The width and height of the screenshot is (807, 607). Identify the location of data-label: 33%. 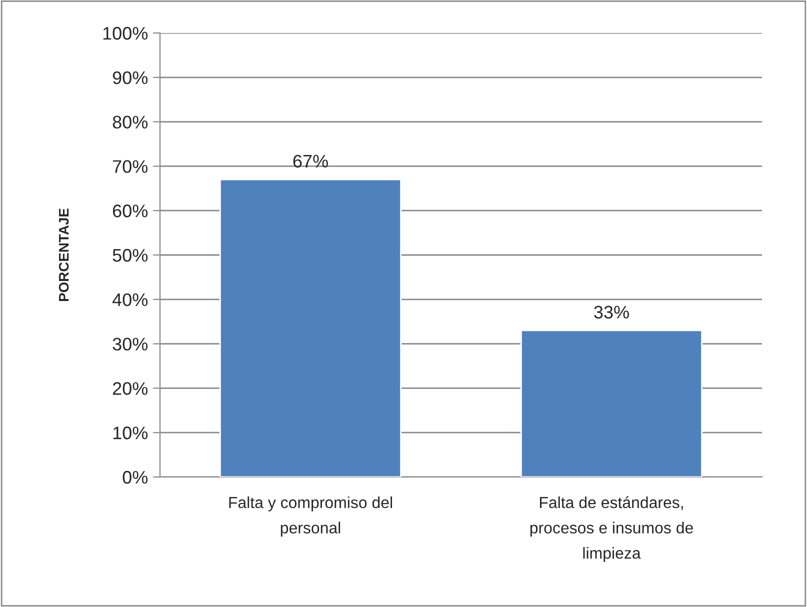
(611, 312).